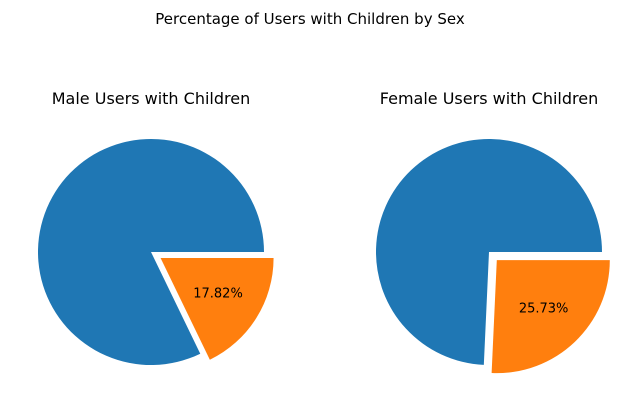  What do you see at coordinates (544, 309) in the screenshot?
I see `female-slice-label-1: 25.73%` at bounding box center [544, 309].